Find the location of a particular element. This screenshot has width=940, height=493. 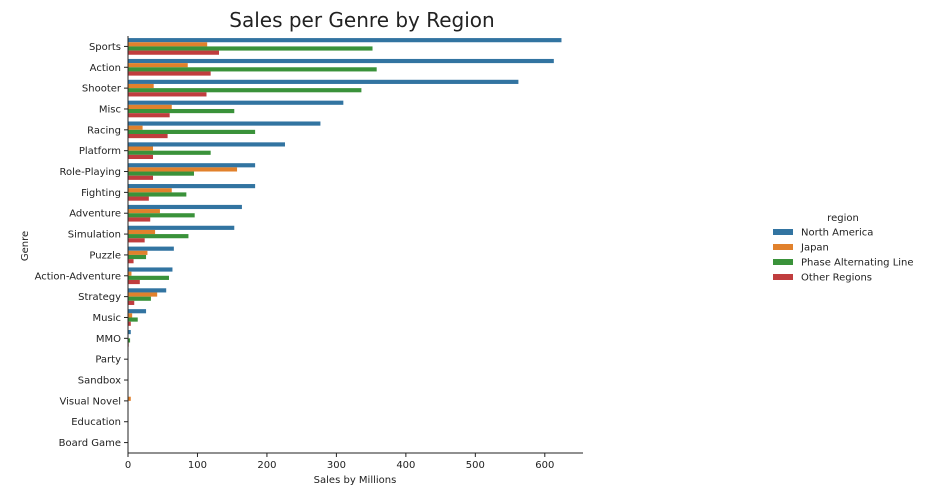

x-axis: 0 100 200 300 400 500 600 is located at coordinates (354, 461).